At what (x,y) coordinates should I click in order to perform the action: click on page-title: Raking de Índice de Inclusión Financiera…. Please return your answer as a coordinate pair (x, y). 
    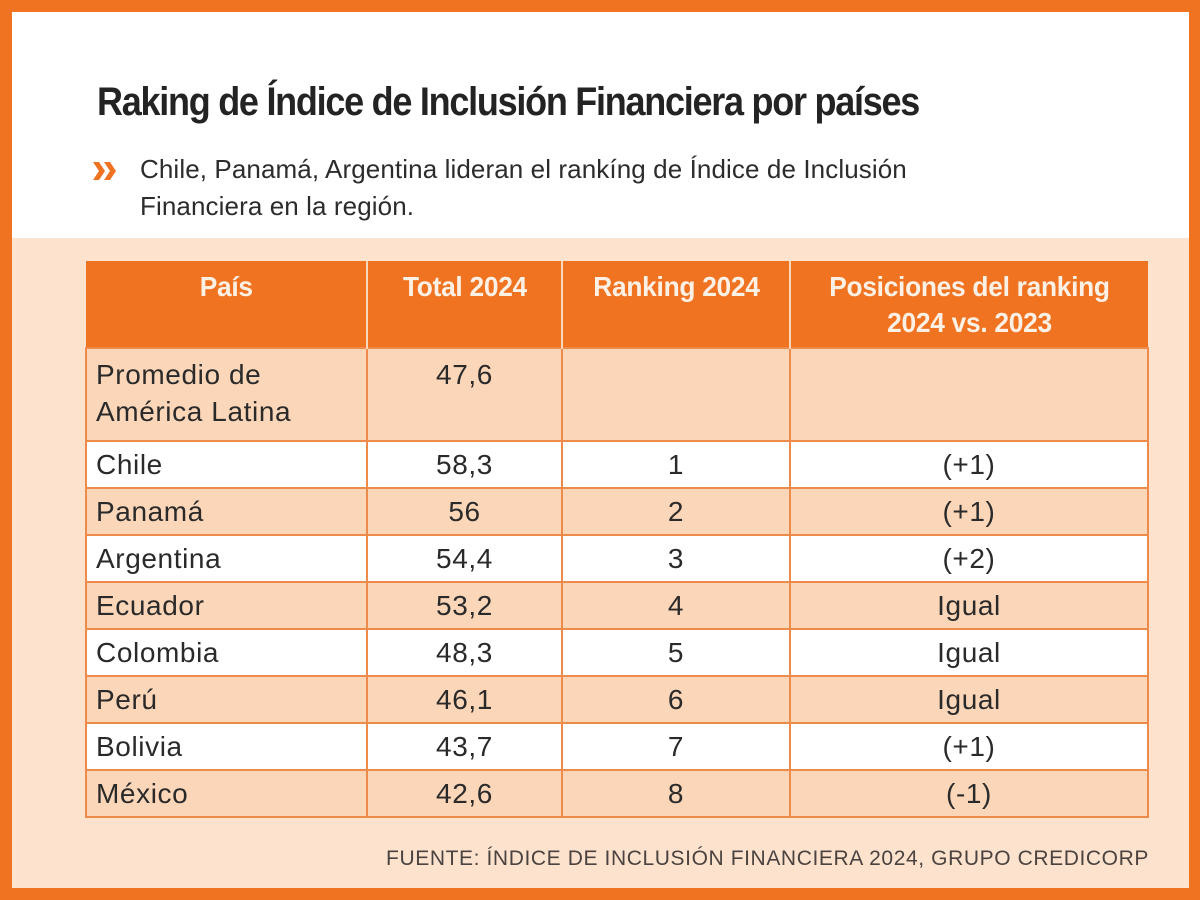
    Looking at the image, I should click on (508, 102).